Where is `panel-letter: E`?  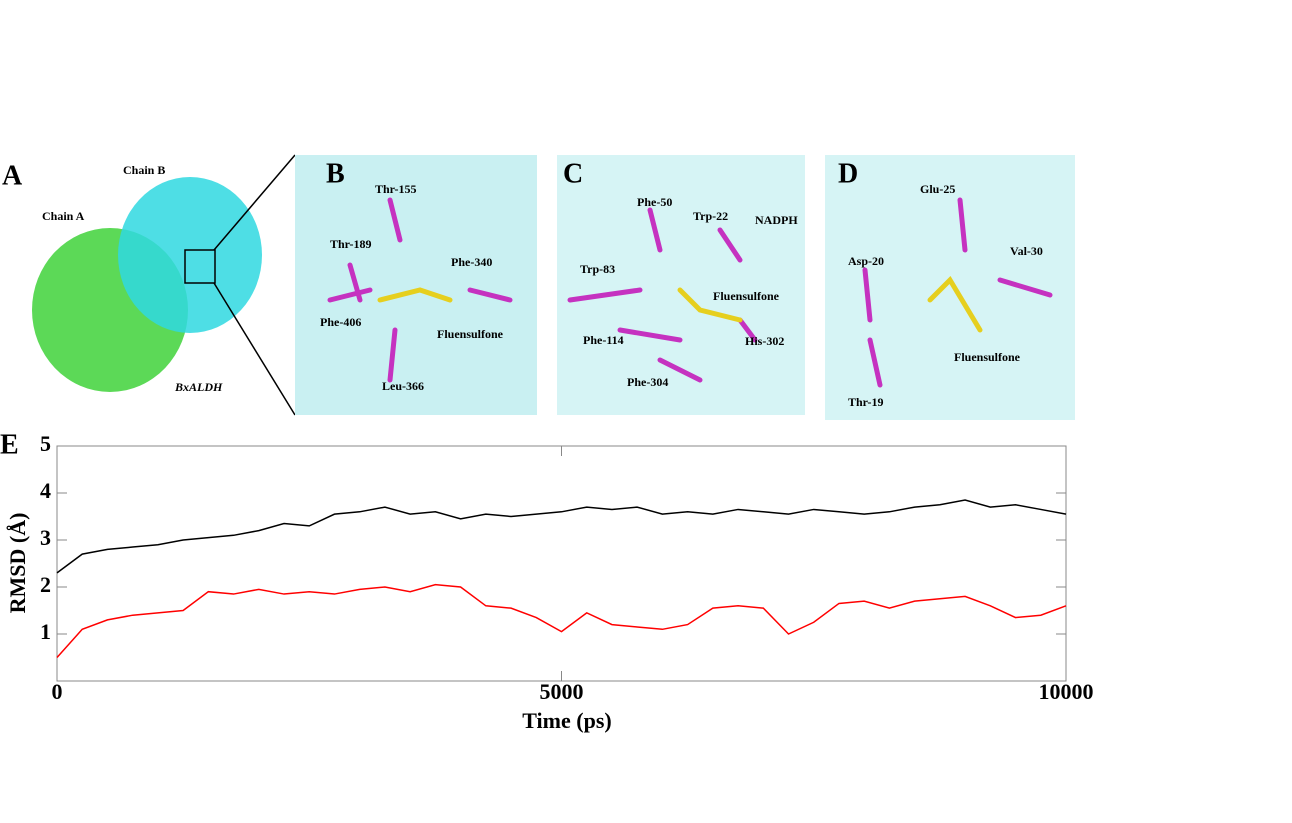
panel-letter: E is located at coordinates (9, 444).